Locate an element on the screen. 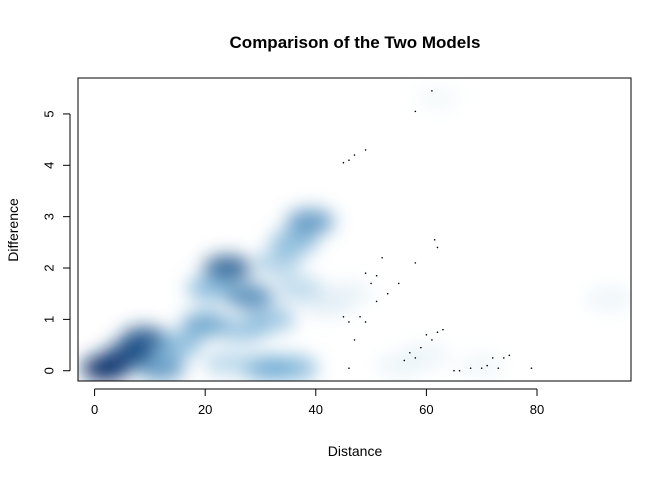 The height and width of the screenshot is (485, 672). x-axis-label: Distance is located at coordinates (355, 451).